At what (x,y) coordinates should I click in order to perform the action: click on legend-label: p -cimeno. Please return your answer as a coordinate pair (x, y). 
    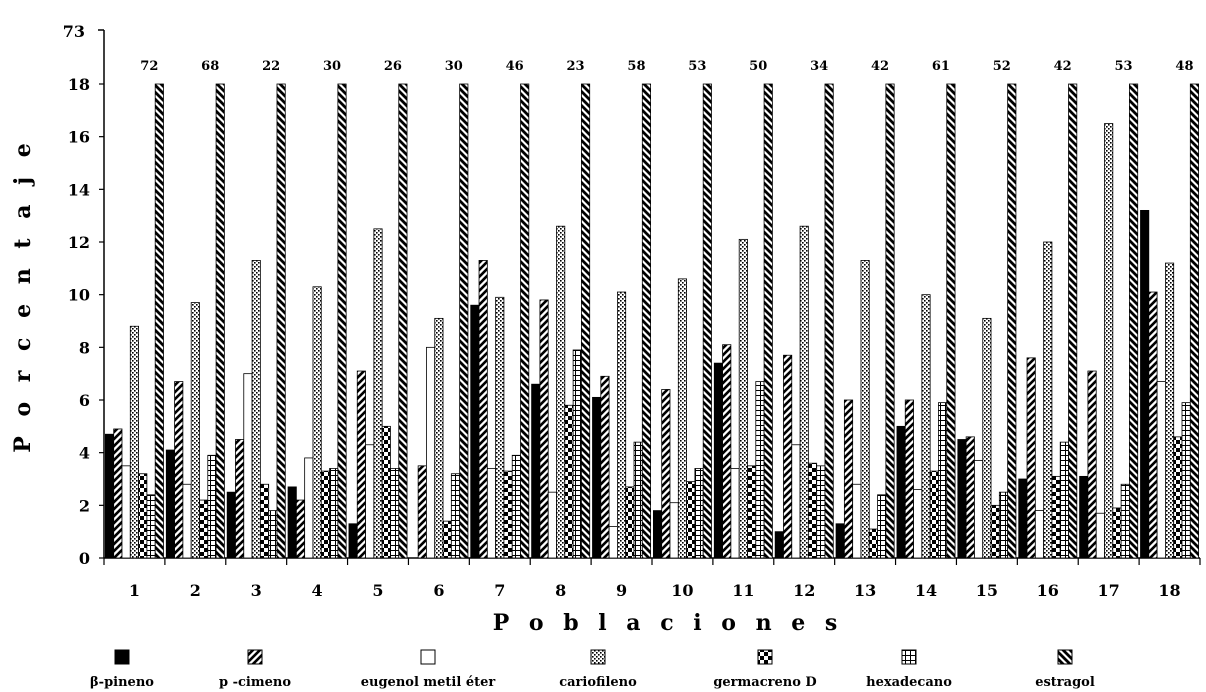
    Looking at the image, I should click on (255, 682).